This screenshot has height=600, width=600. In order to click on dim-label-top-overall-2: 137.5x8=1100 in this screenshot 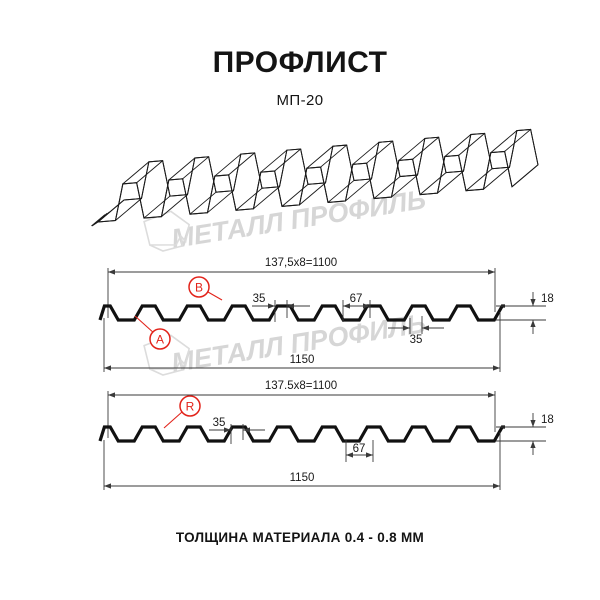, I will do `click(301, 386)`.